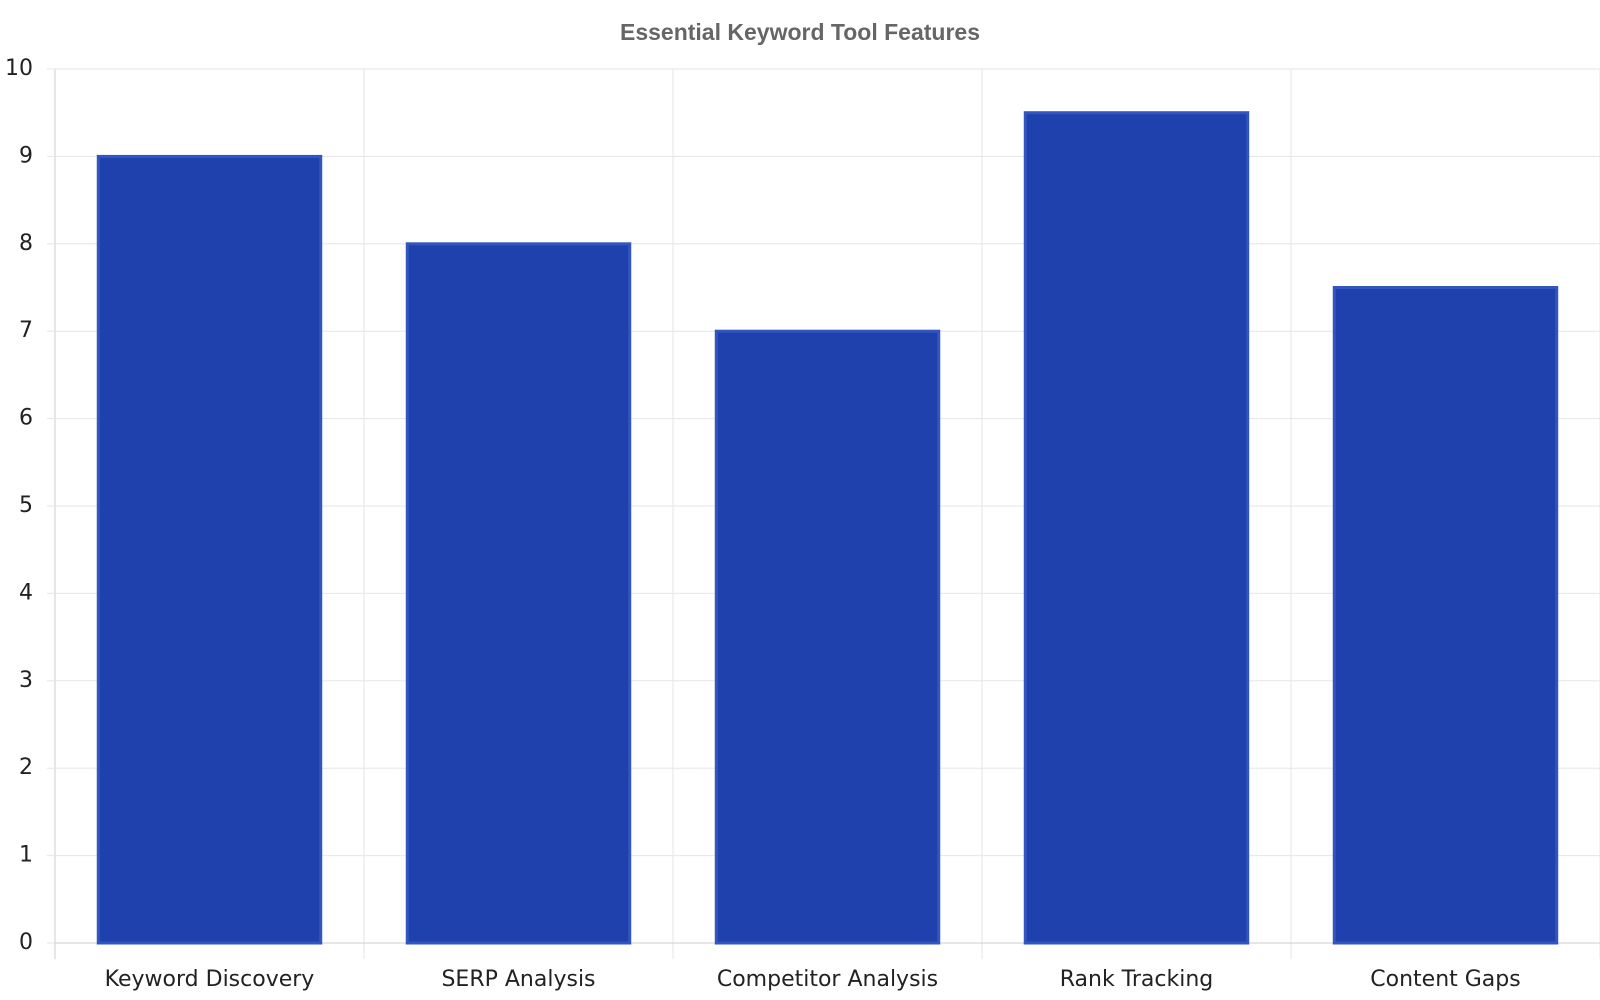 This screenshot has width=1600, height=1000. Describe the element at coordinates (26, 592) in the screenshot. I see `y-tick-label: 4` at that location.